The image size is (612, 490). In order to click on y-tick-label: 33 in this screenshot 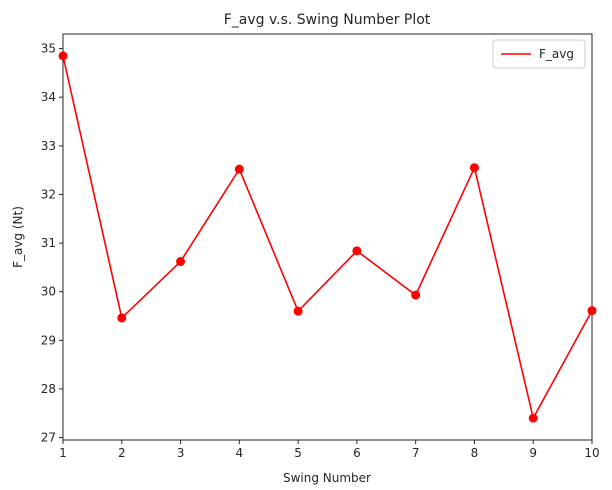, I will do `click(48, 146)`.